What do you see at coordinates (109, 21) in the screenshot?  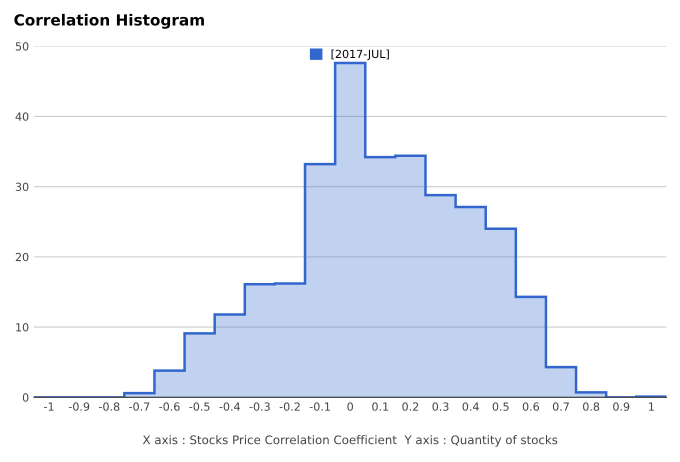 I see `chart-title: Correlation Histogram` at bounding box center [109, 21].